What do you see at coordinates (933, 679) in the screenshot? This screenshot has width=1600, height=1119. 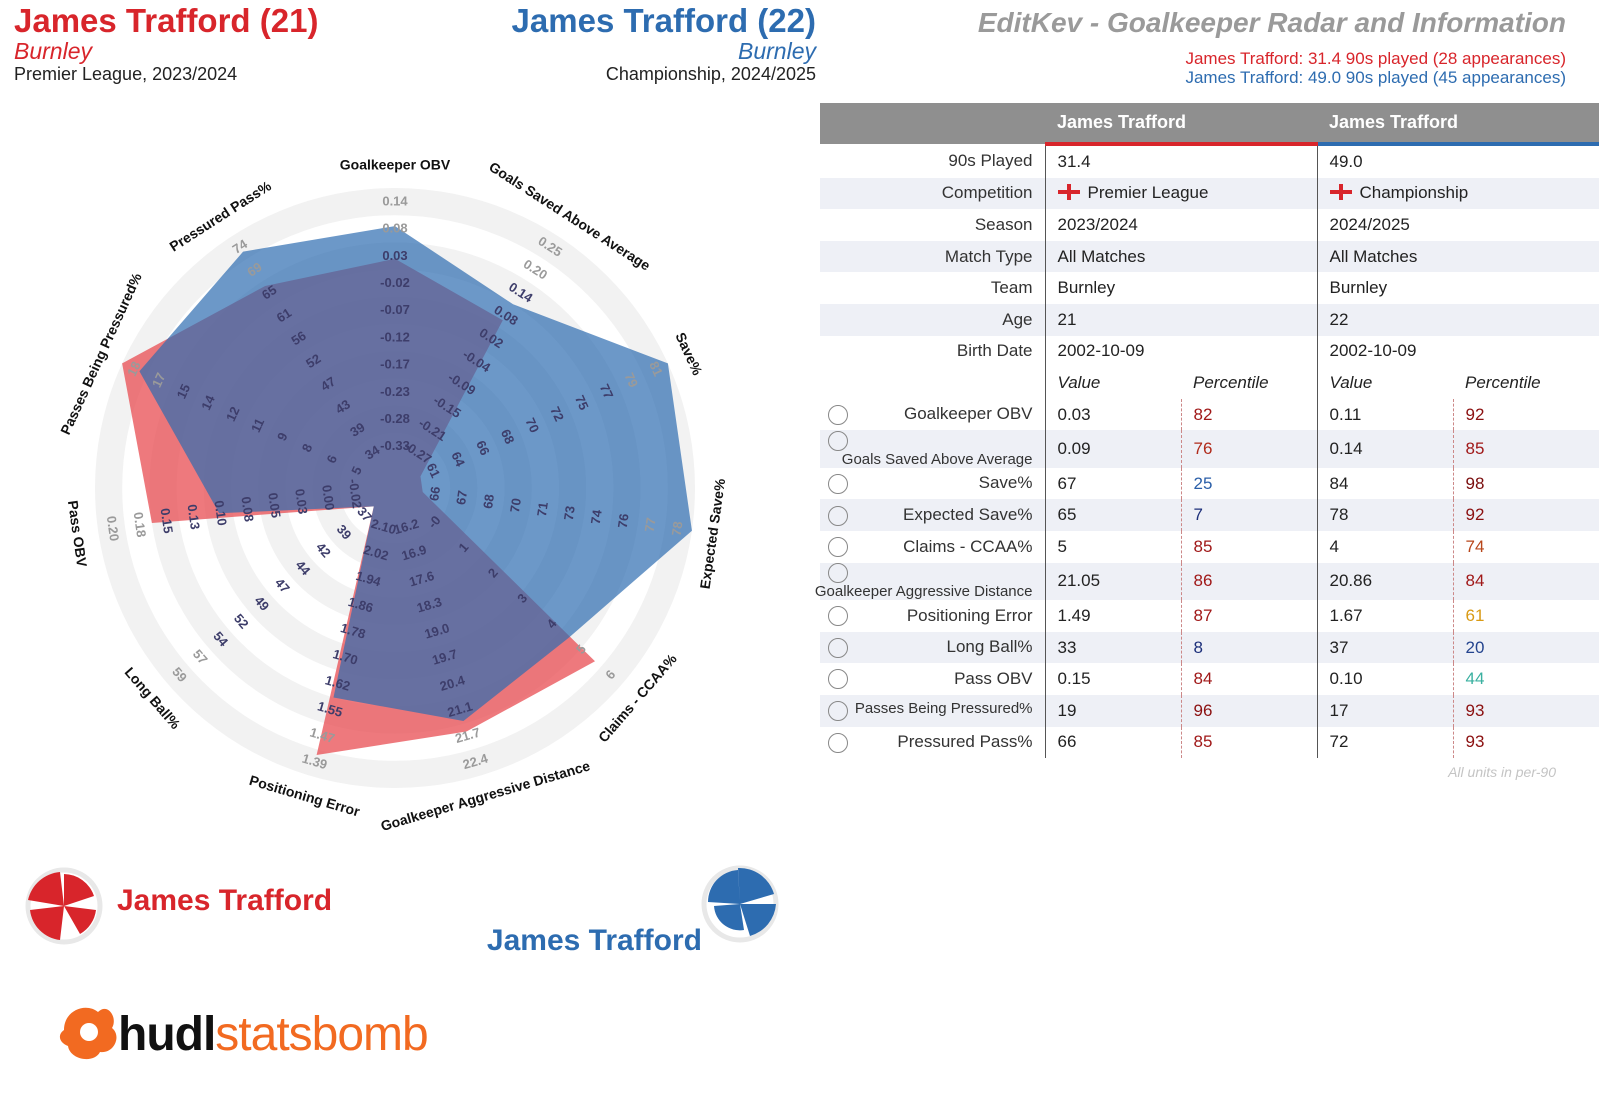 I see `metric-label-cell: Pass OBV` at bounding box center [933, 679].